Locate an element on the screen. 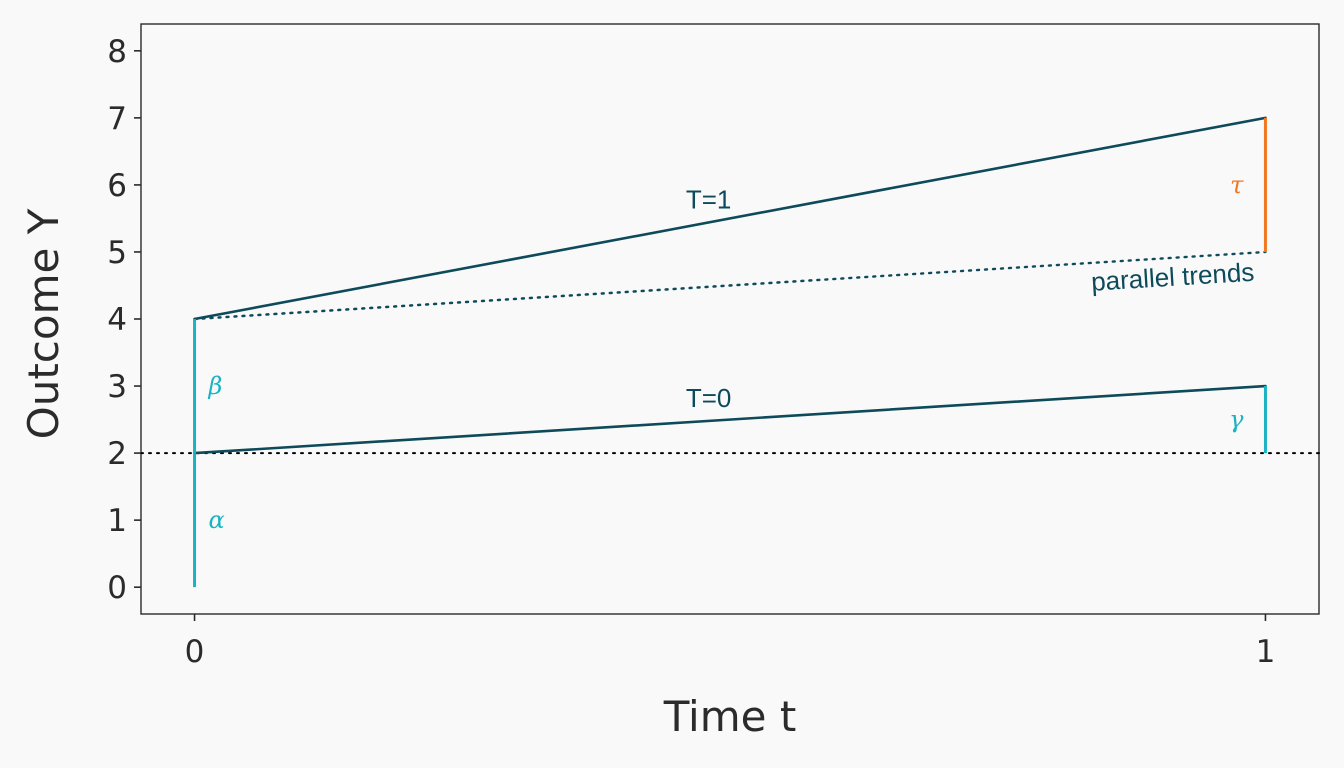 The height and width of the screenshot is (768, 1344). series-label-t-1: T=1 is located at coordinates (709, 199).